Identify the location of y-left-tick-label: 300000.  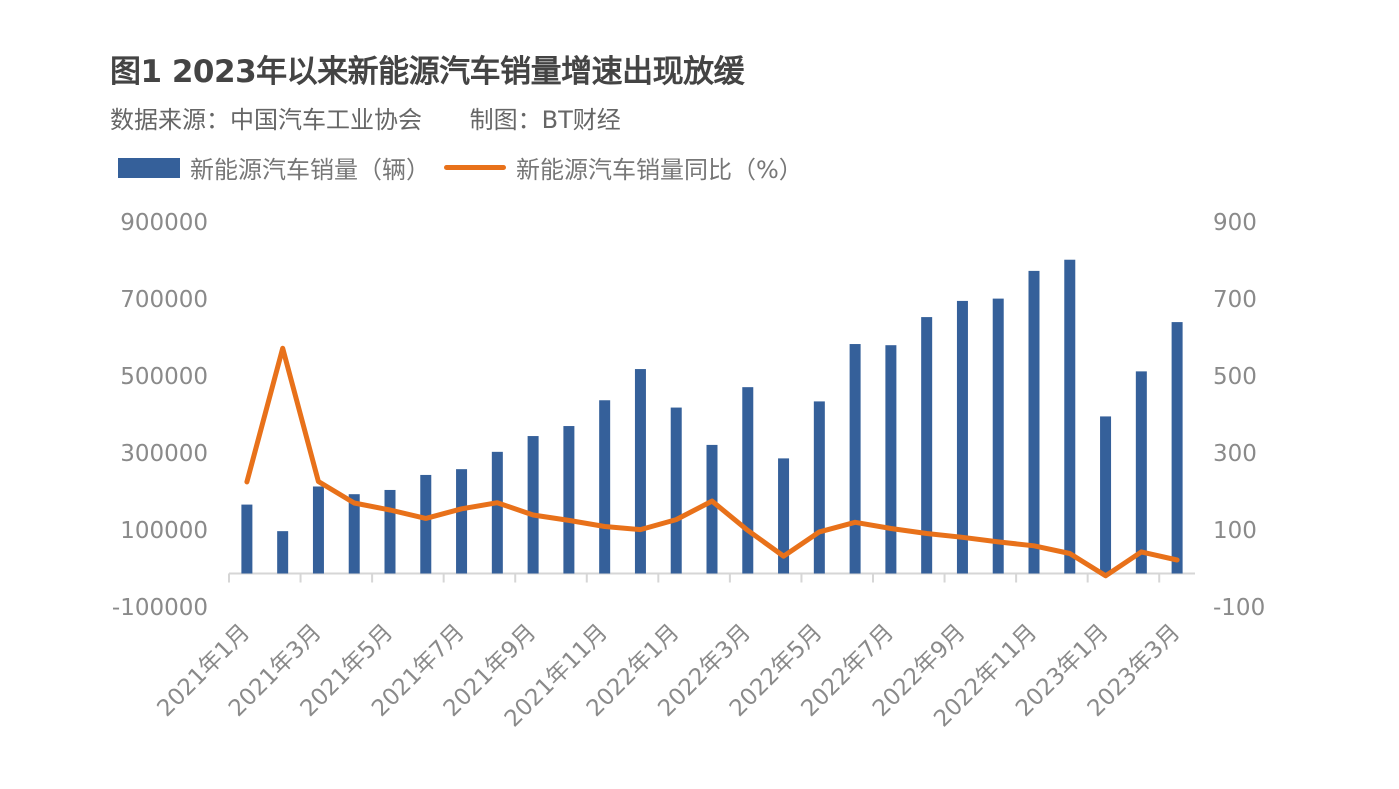
(164, 454).